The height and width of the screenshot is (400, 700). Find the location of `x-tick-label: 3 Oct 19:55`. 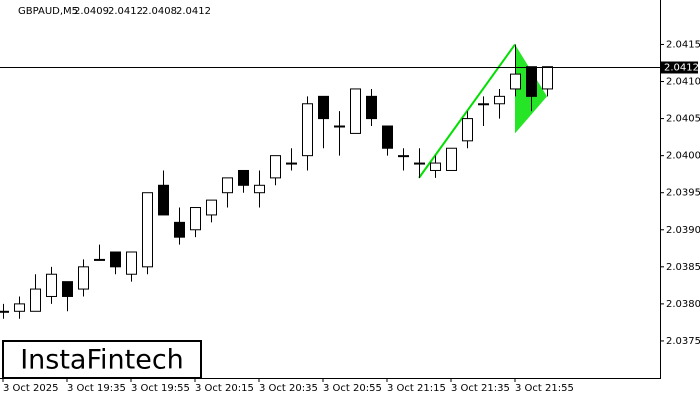

x-tick-label: 3 Oct 19:55 is located at coordinates (160, 388).